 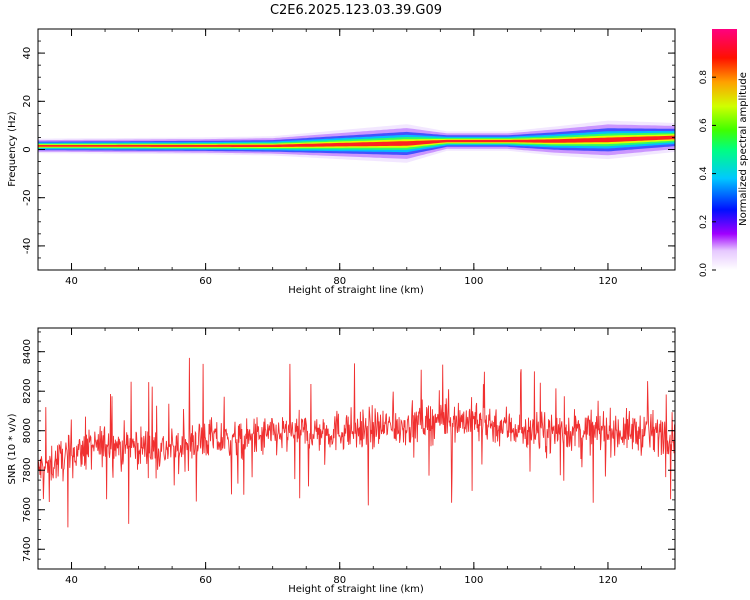 I want to click on spectrogram-heatmap, so click(x=356, y=141).